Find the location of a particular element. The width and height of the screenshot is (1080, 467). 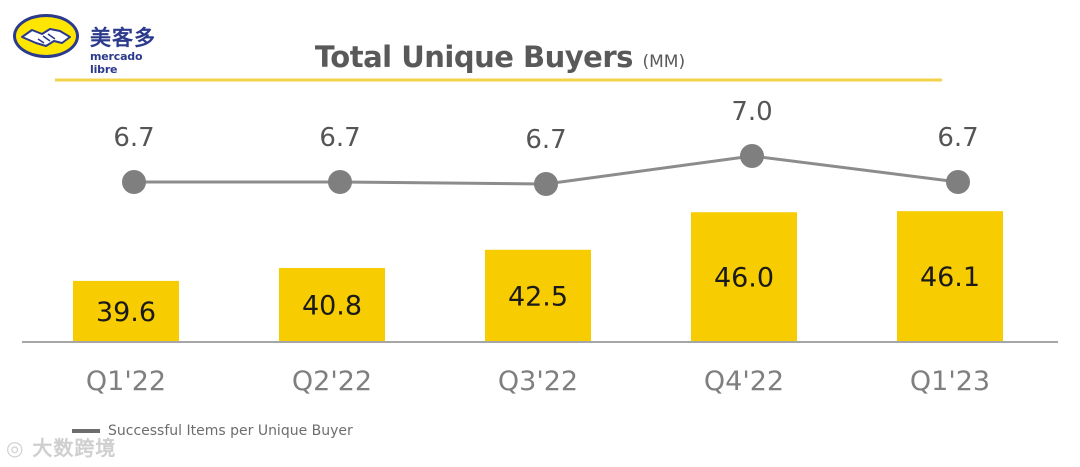

bar-value-label-4: 46.1 is located at coordinates (950, 277).